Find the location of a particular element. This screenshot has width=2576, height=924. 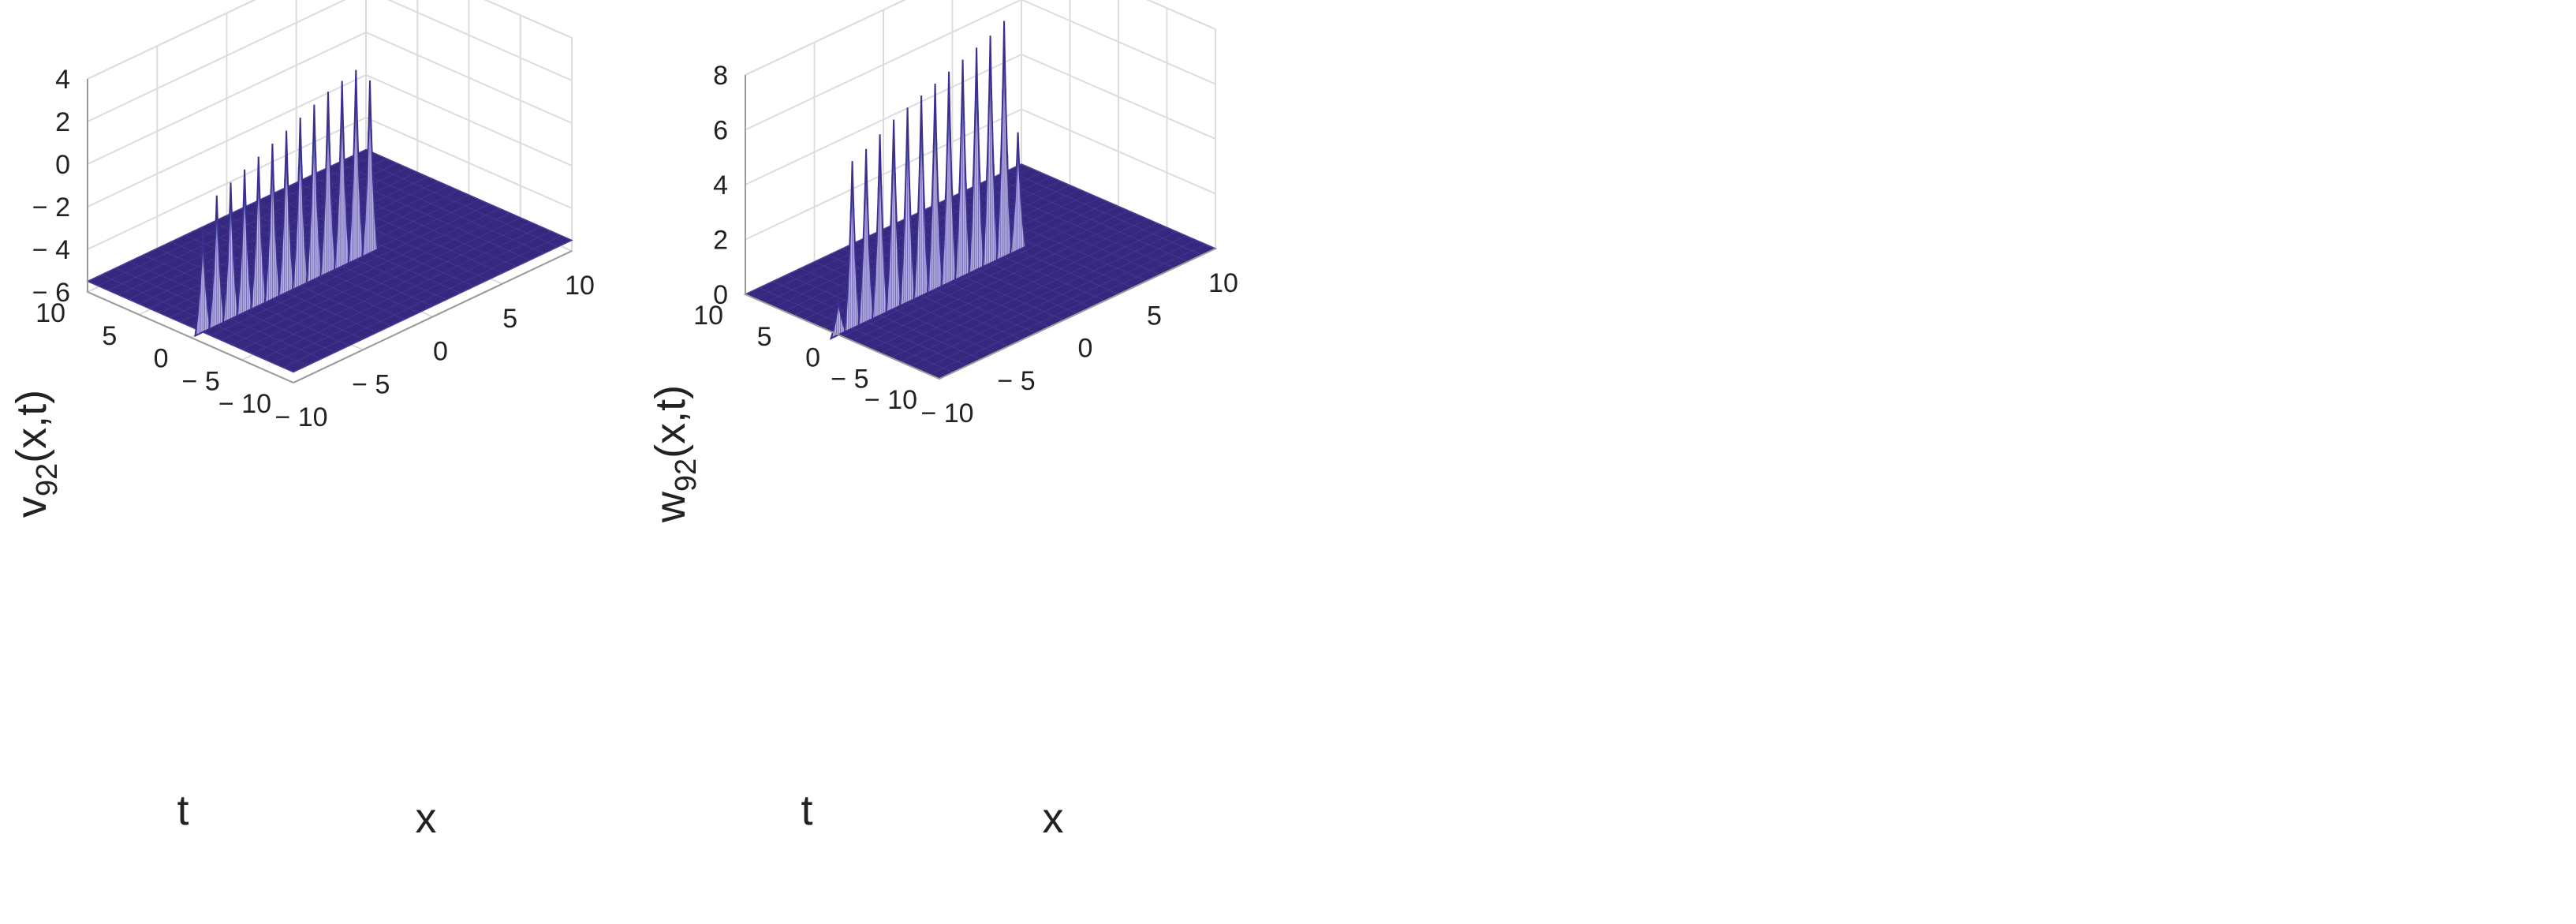

z-axis-label-text: v92(x,t) is located at coordinates (36, 454).